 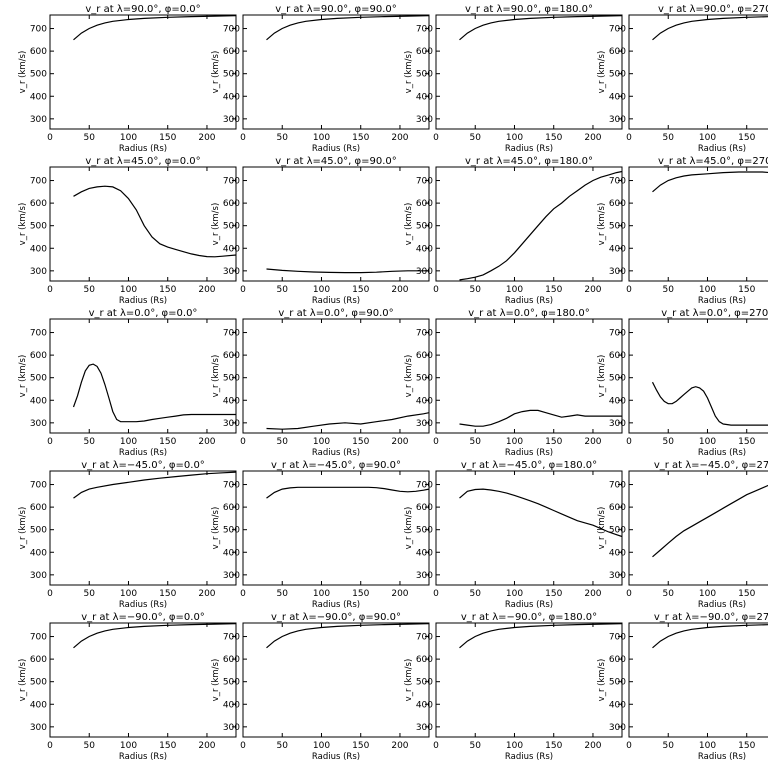 What do you see at coordinates (143, 465) in the screenshot?
I see `panel-title: v_r at λ=−45.0°, φ=0.0°` at bounding box center [143, 465].